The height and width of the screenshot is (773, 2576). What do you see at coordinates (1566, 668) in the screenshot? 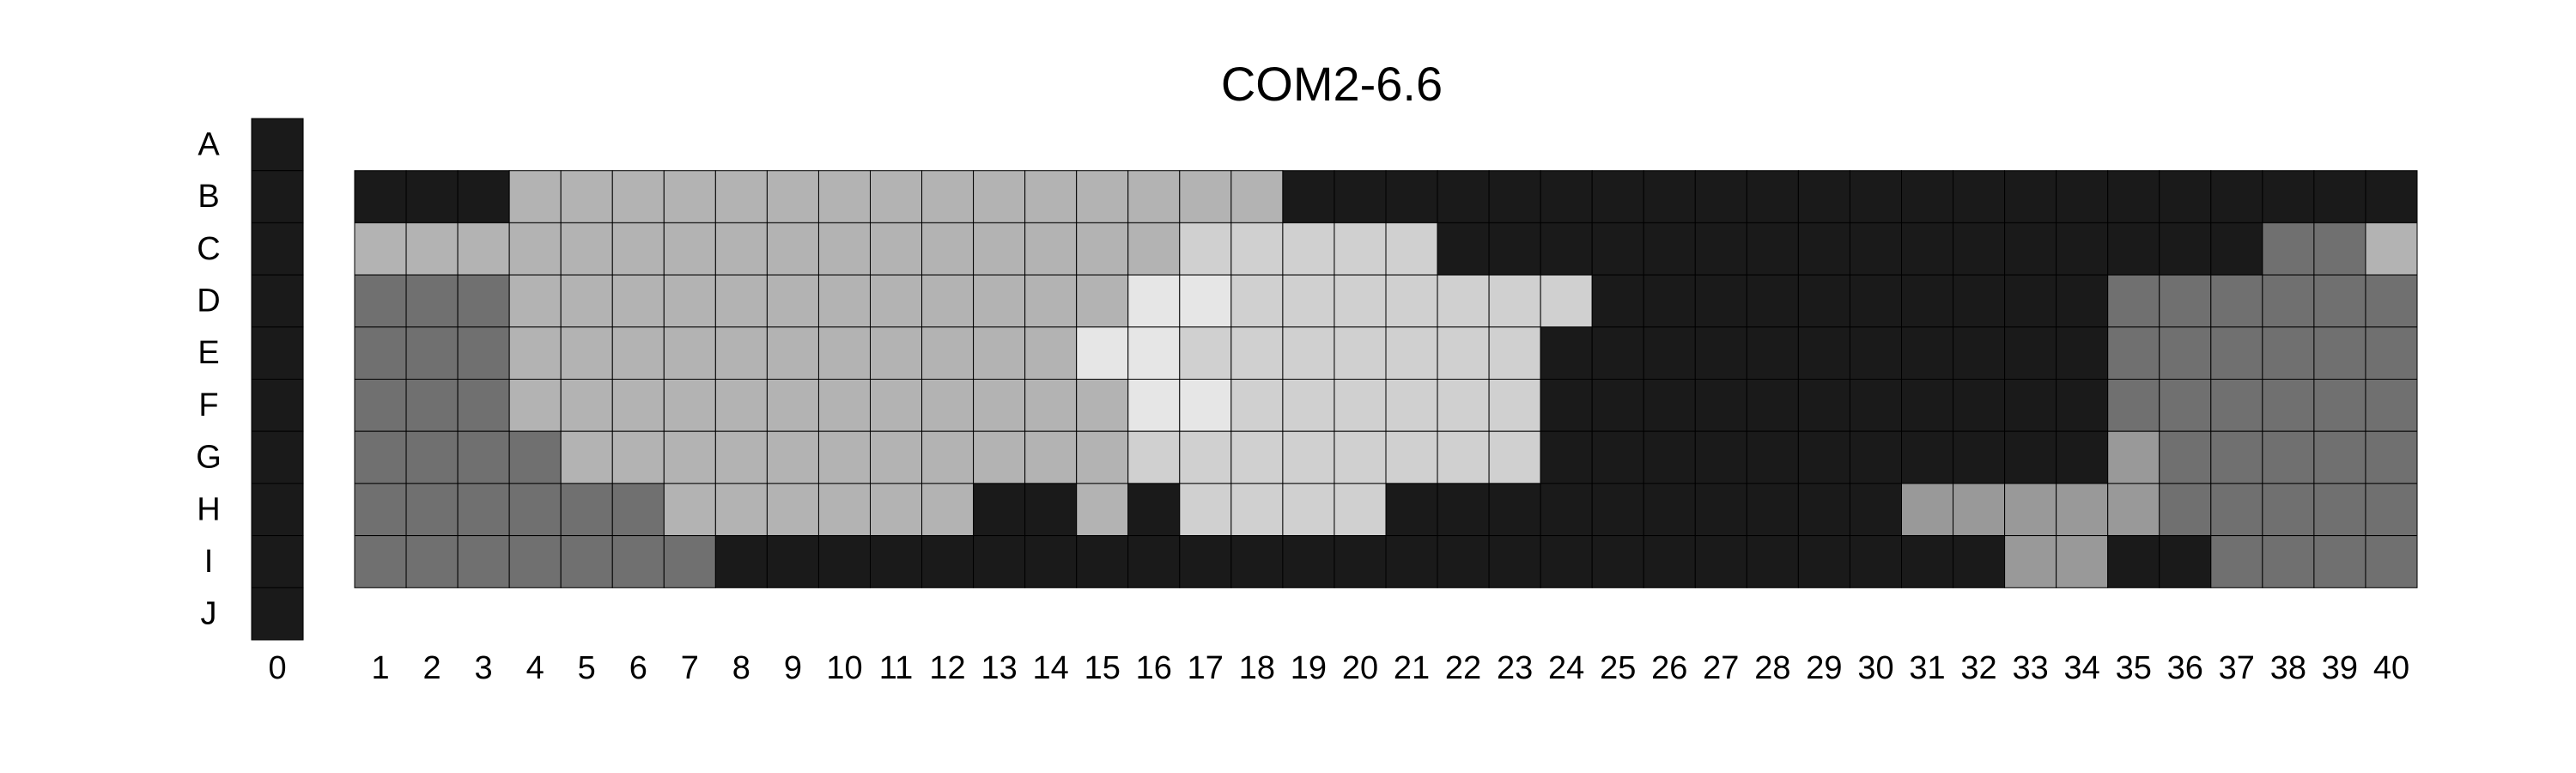
I see `column-label-24: 24` at bounding box center [1566, 668].